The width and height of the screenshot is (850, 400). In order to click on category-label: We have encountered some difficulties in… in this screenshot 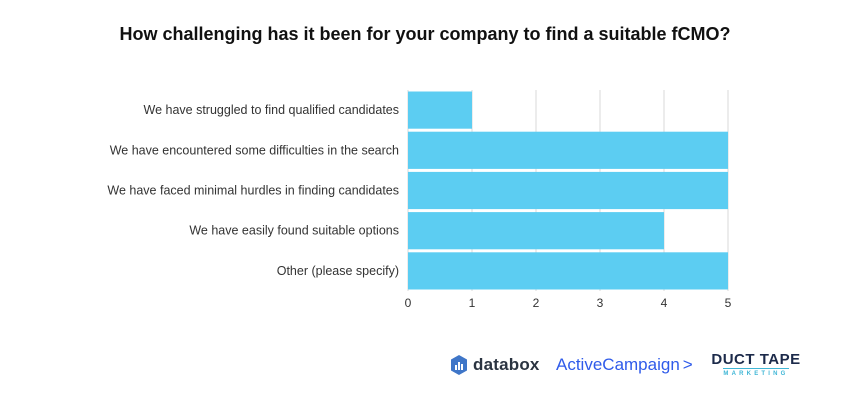, I will do `click(254, 150)`.